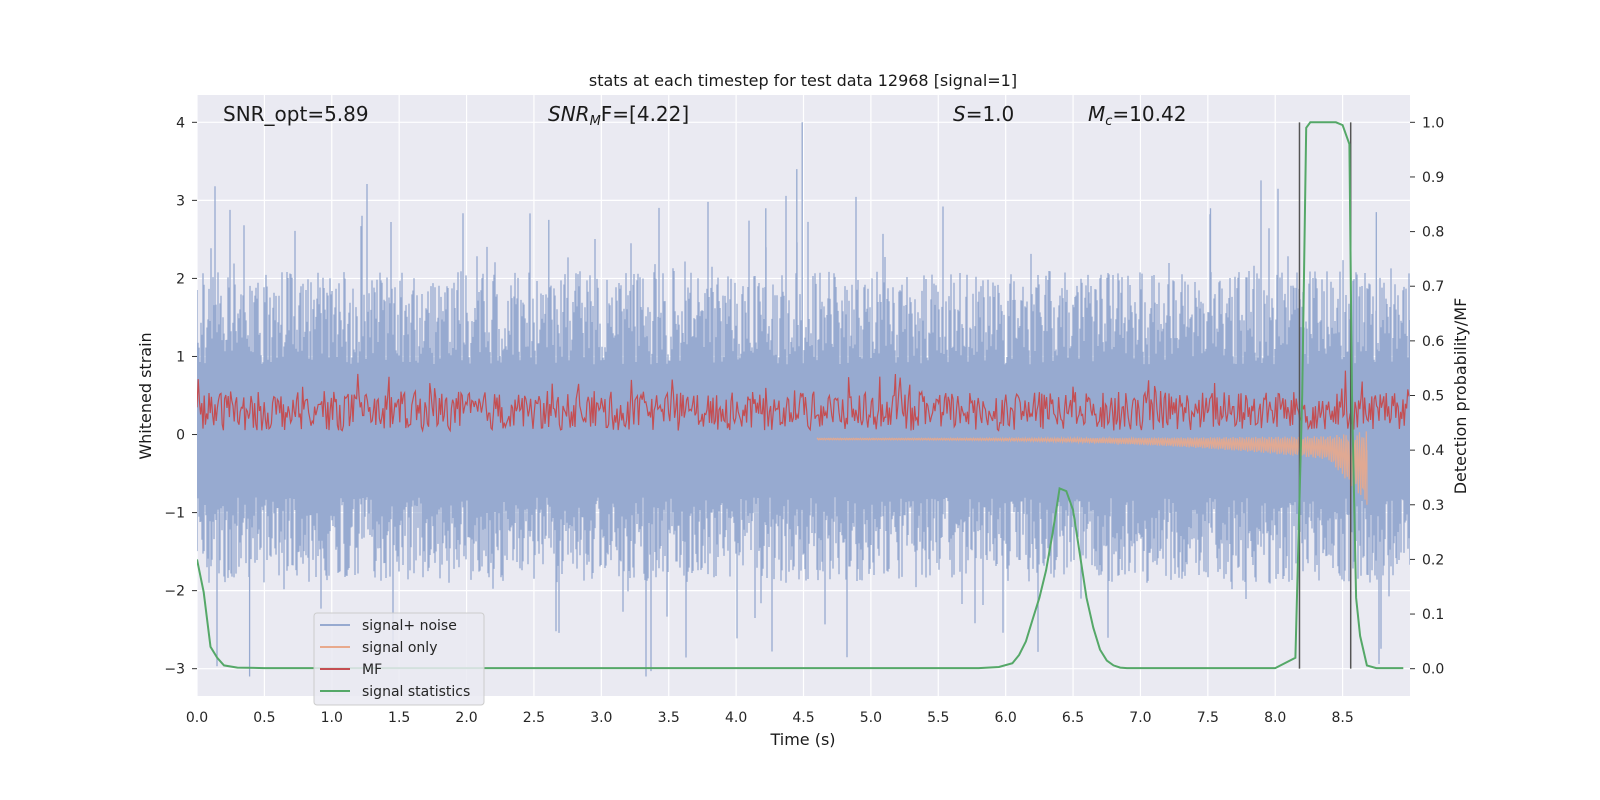 Image resolution: width=1600 pixels, height=800 pixels. What do you see at coordinates (180, 279) in the screenshot?
I see `y-left-tick-label: 2` at bounding box center [180, 279].